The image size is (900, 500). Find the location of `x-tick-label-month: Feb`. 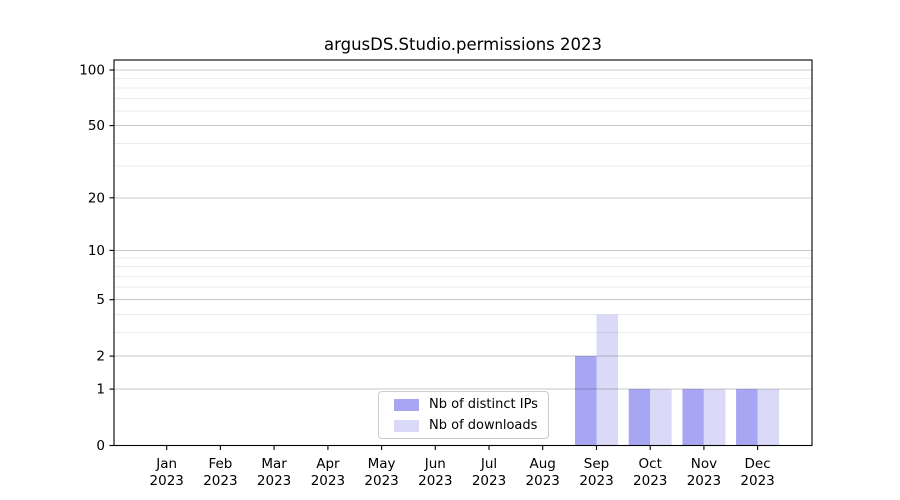

x-tick-label-month: Feb is located at coordinates (220, 464).